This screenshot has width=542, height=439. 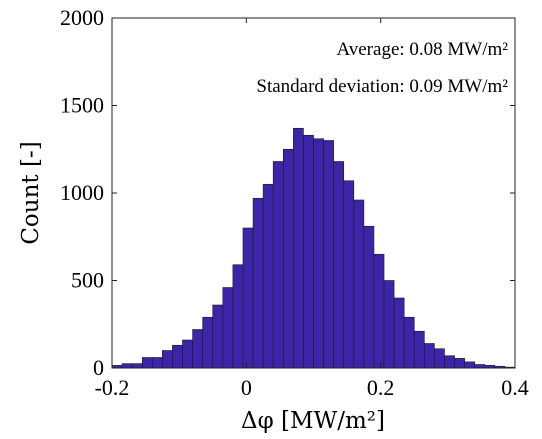 What do you see at coordinates (82, 192) in the screenshot?
I see `y-tick-label: 1000` at bounding box center [82, 192].